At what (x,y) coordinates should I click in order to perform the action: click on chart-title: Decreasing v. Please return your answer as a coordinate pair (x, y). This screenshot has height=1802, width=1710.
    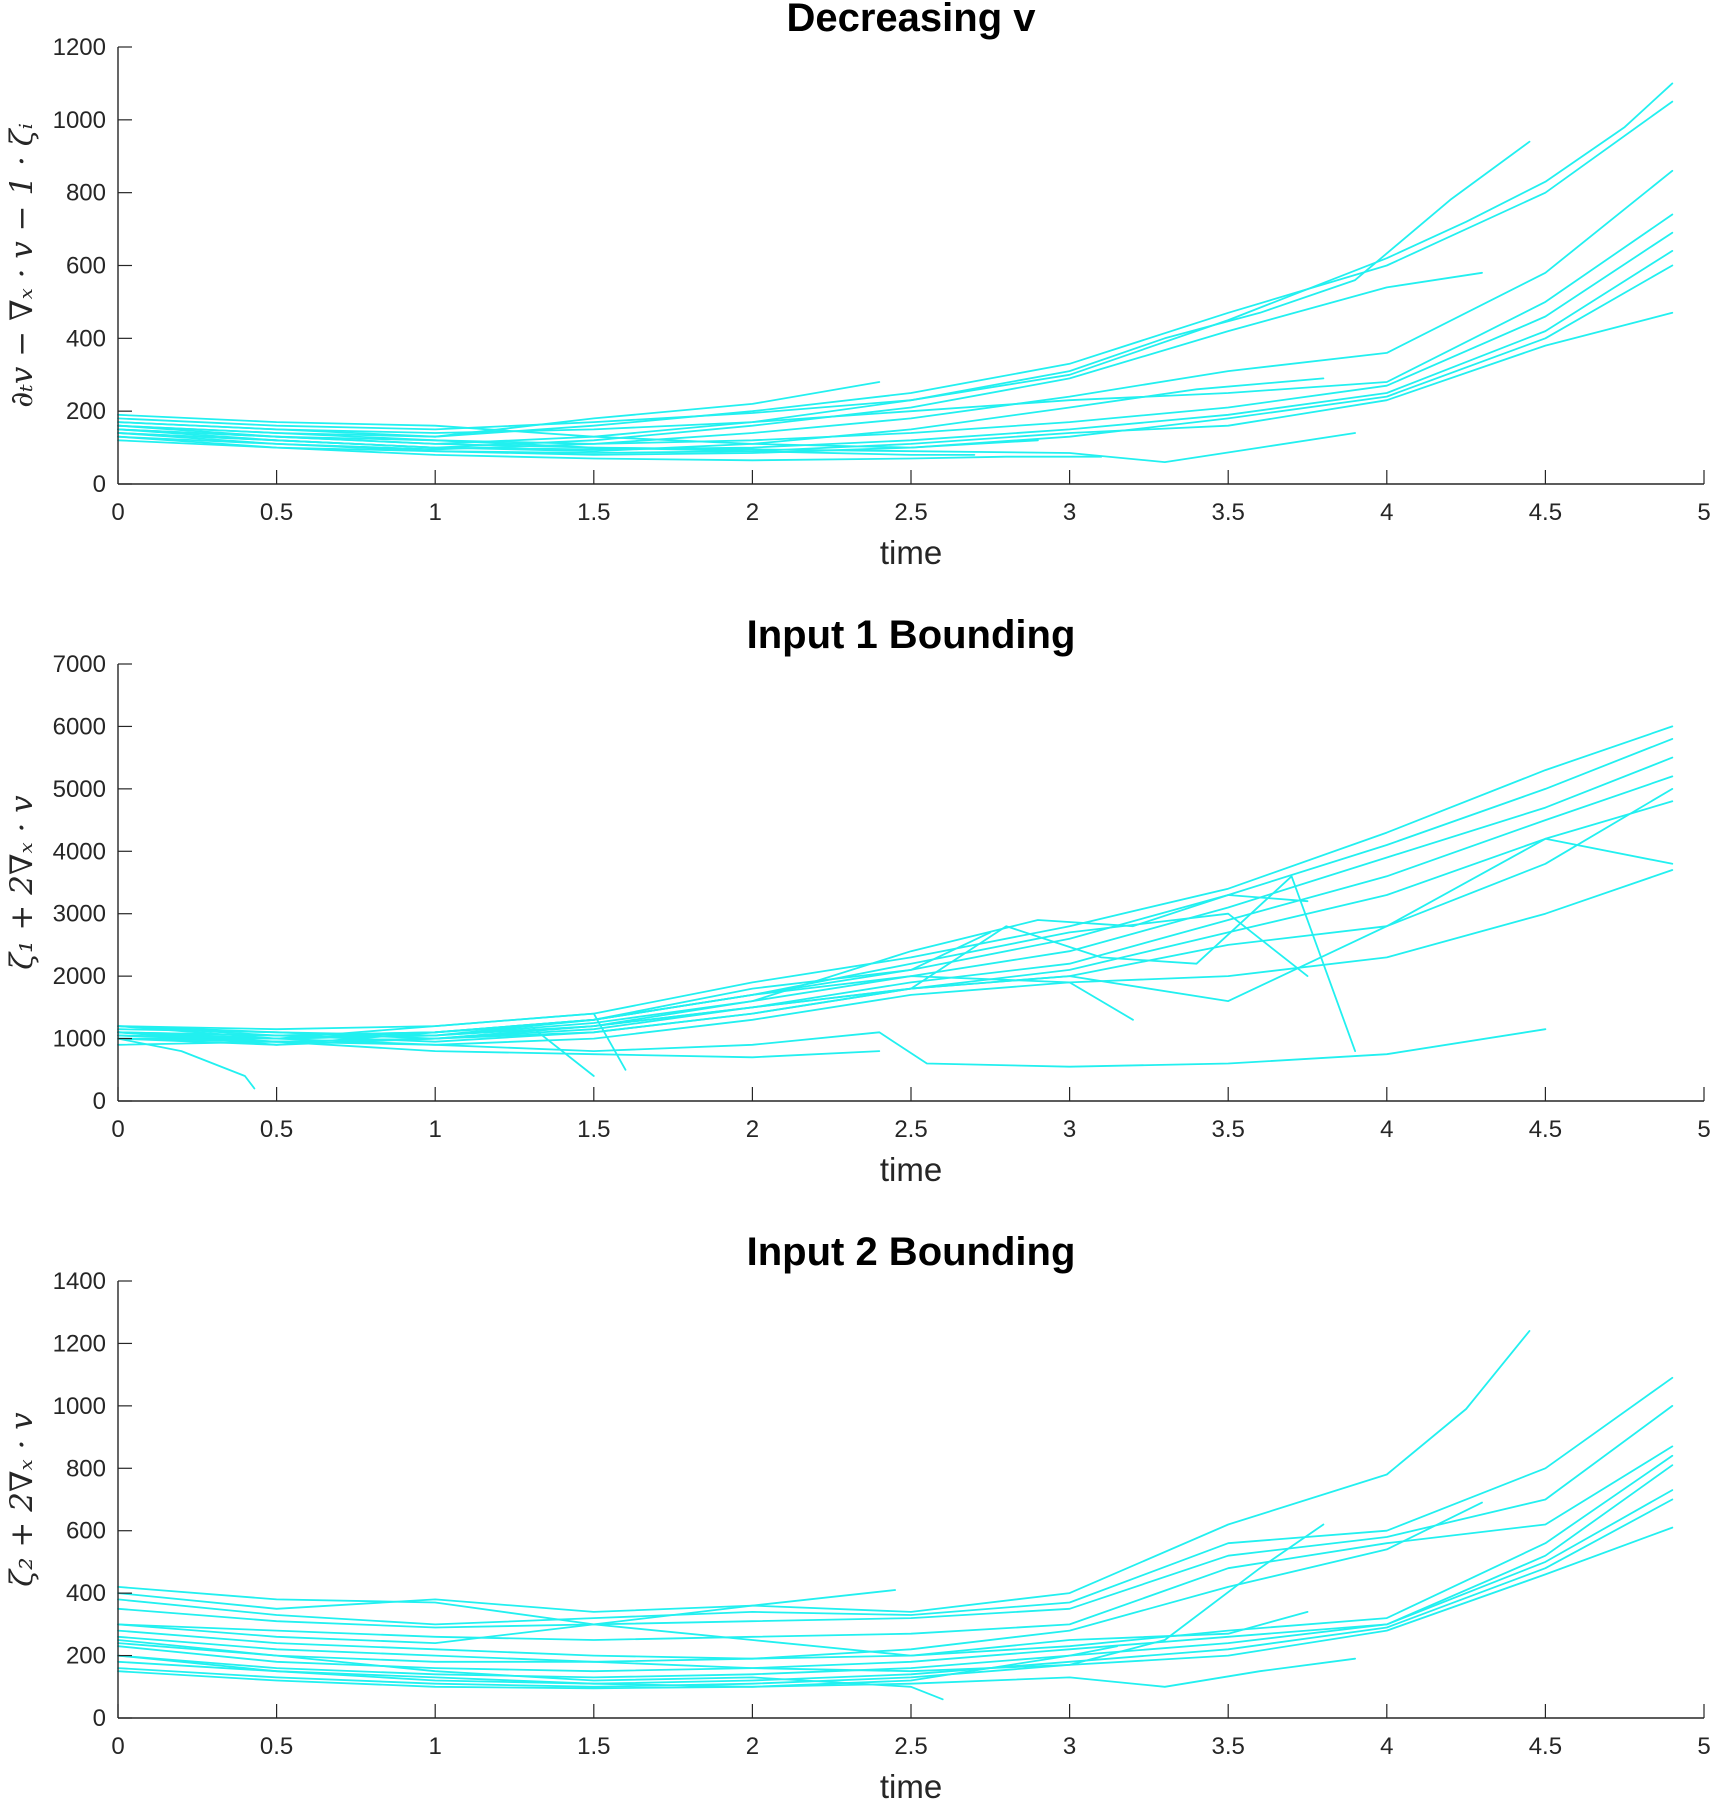
    Looking at the image, I should click on (911, 20).